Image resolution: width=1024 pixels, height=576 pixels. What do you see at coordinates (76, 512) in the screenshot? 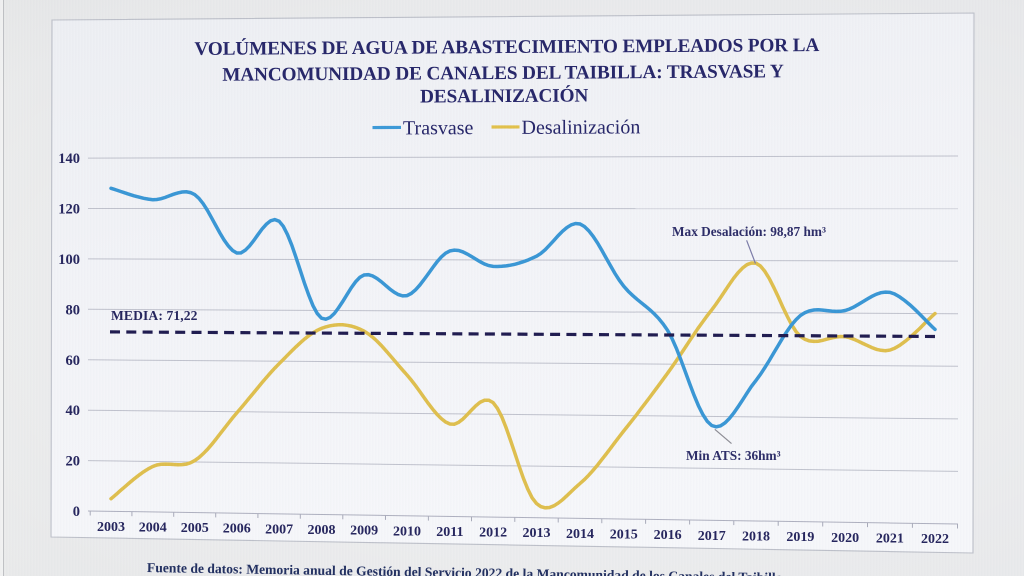
I see `svg-text: 0` at bounding box center [76, 512].